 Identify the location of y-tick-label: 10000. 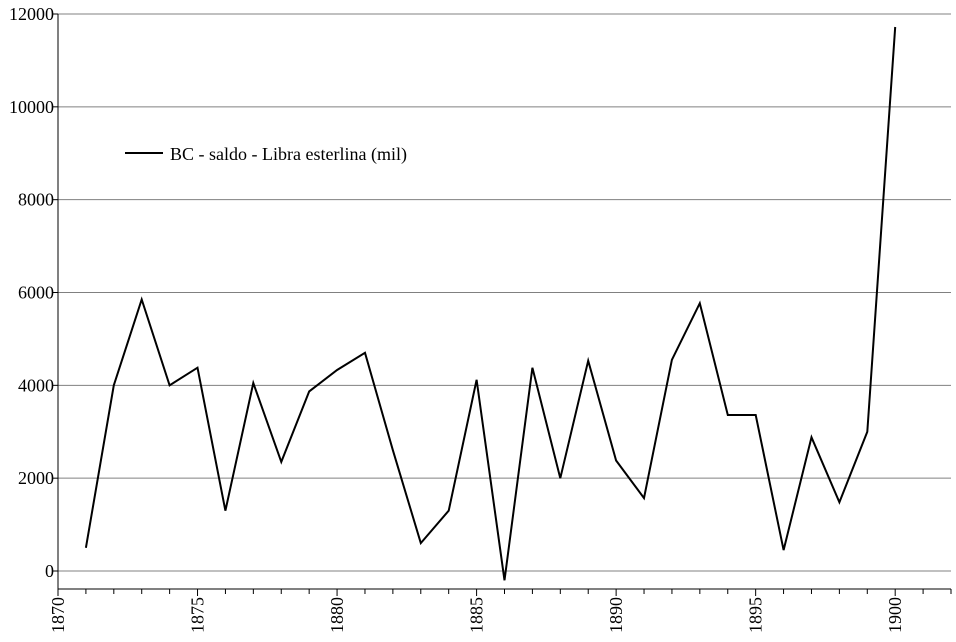
(31, 107).